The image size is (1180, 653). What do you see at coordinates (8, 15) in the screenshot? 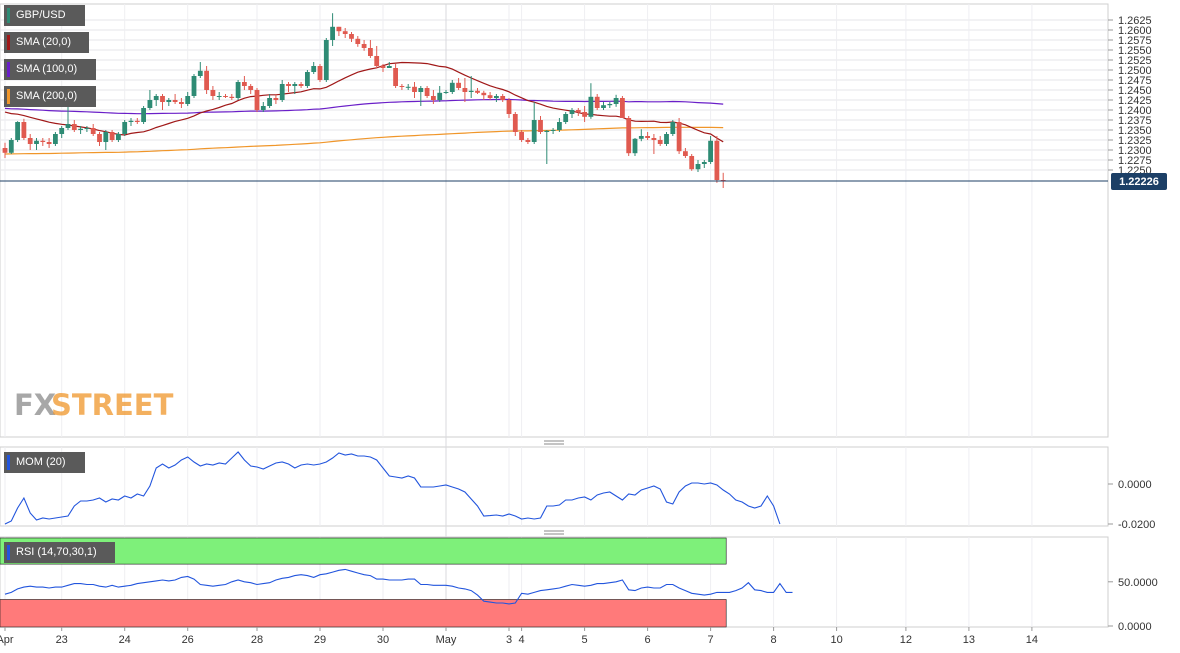
I see `symbol-swatch` at bounding box center [8, 15].